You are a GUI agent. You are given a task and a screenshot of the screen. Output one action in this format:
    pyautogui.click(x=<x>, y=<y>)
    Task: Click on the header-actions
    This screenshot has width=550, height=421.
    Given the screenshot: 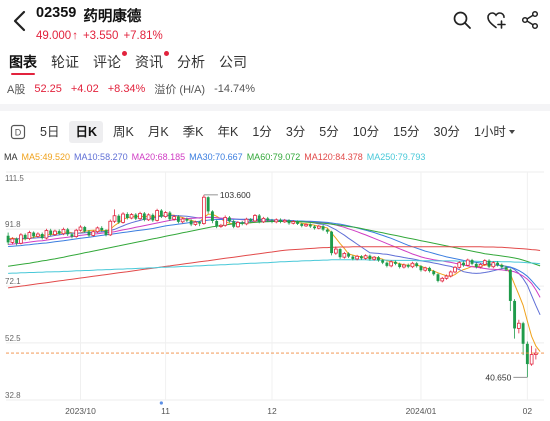 What is the action you would take?
    pyautogui.click(x=496, y=20)
    